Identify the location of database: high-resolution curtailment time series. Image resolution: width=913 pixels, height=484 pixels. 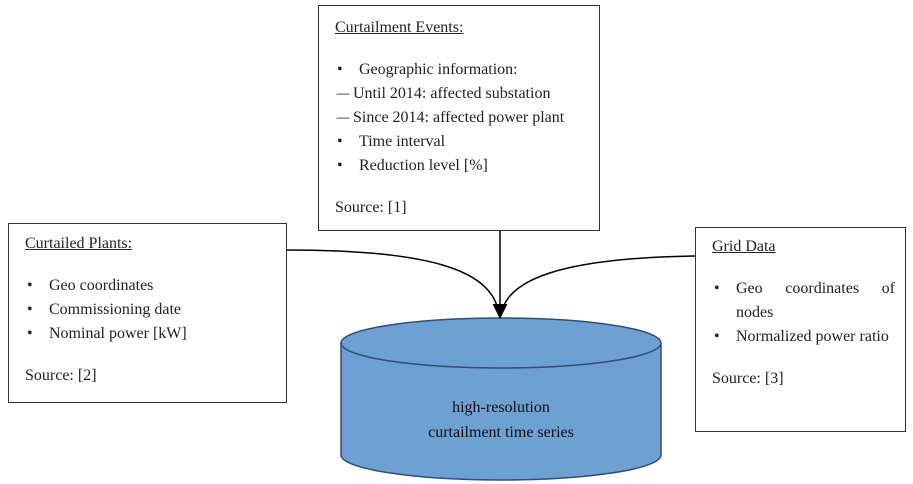
(501, 399).